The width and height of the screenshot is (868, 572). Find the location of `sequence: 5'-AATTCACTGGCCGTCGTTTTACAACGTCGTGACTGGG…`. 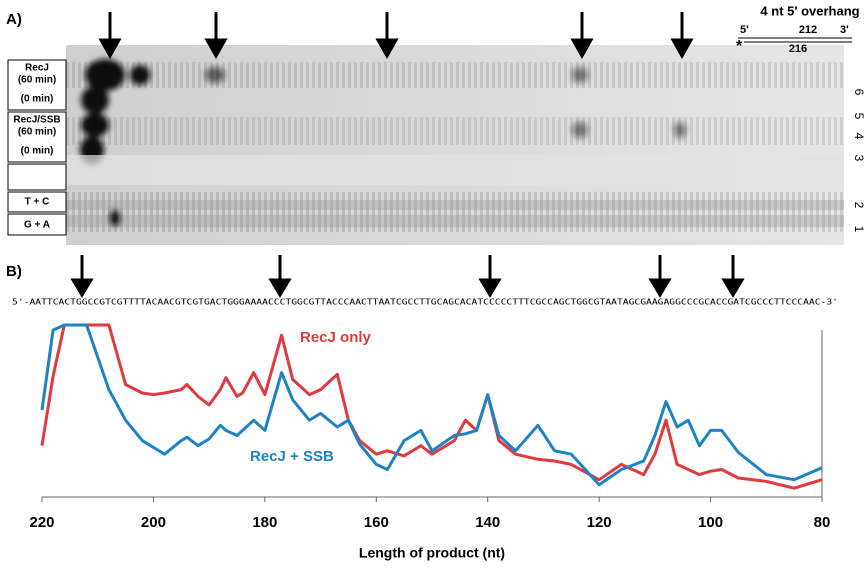

sequence: 5'-AATTCACTGGCCGTCGTTTTACAACGTCGTGACTGGG… is located at coordinates (425, 302).